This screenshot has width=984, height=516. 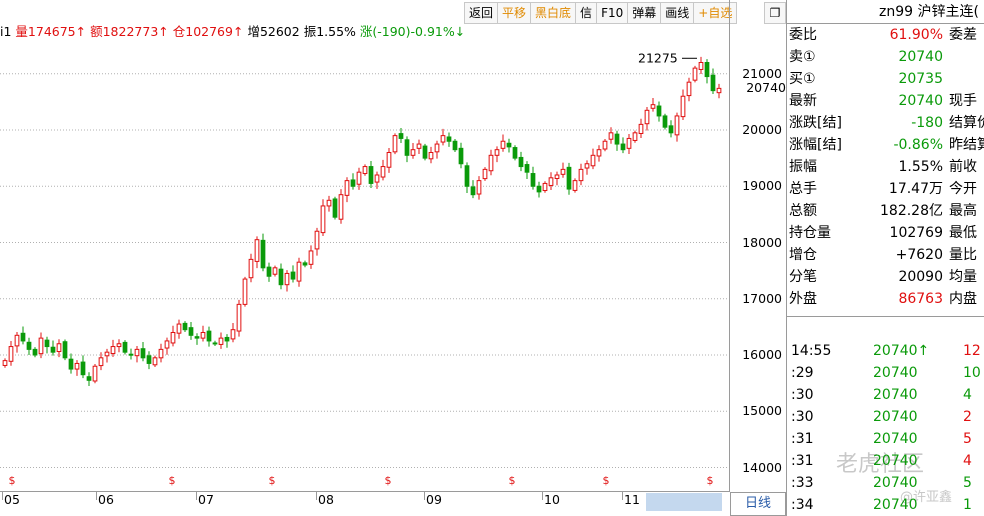 What do you see at coordinates (920, 277) in the screenshot?
I see `quote-value: 20090` at bounding box center [920, 277].